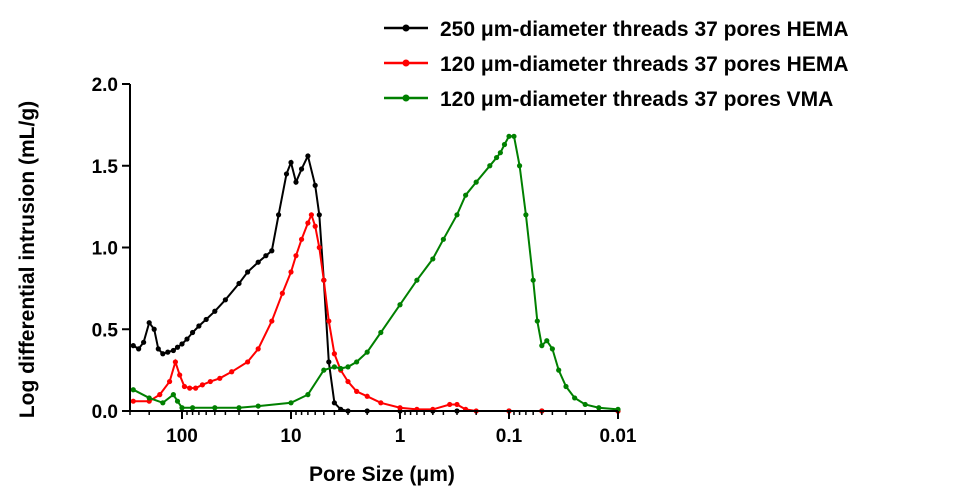  Describe the element at coordinates (27, 259) in the screenshot. I see `y-axis-title: Log differential intrusion (mL/g)` at that location.